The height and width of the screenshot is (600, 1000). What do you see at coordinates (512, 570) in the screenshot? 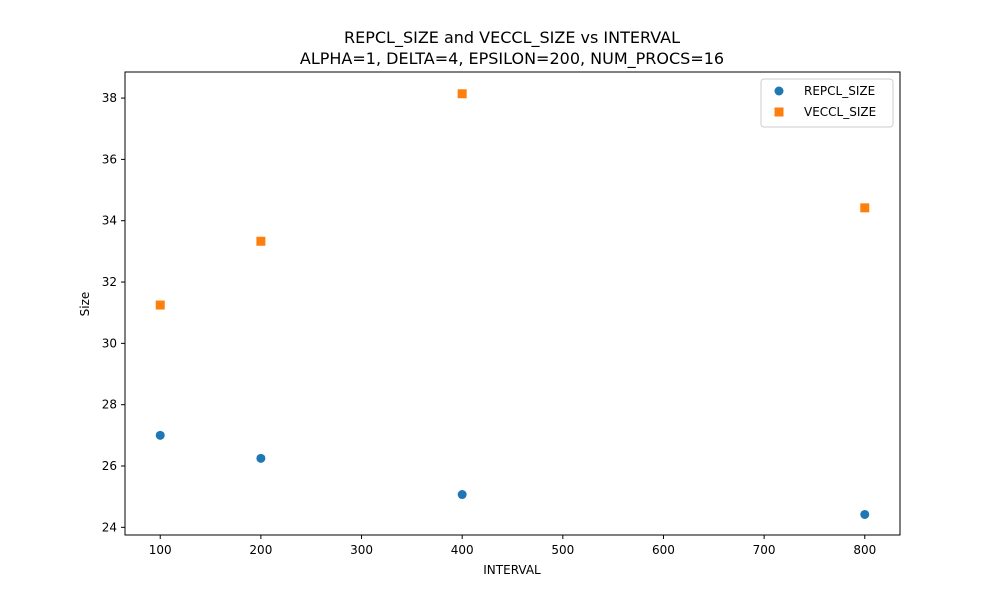
I see `x-axis-label: INTERVAL` at bounding box center [512, 570].